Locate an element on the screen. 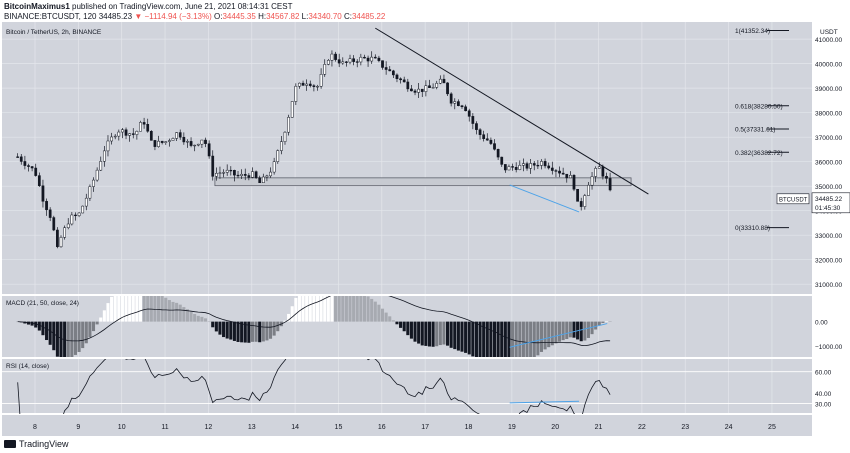 The width and height of the screenshot is (850, 453). x-tick-label: 24 is located at coordinates (729, 427).